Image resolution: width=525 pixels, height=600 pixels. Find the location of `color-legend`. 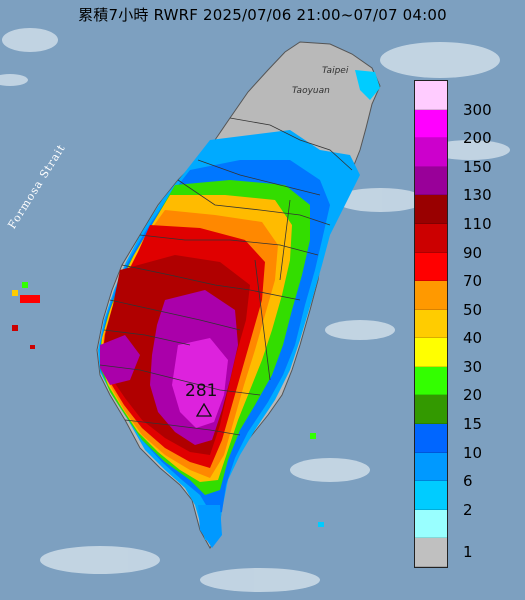

color-legend is located at coordinates (431, 324).